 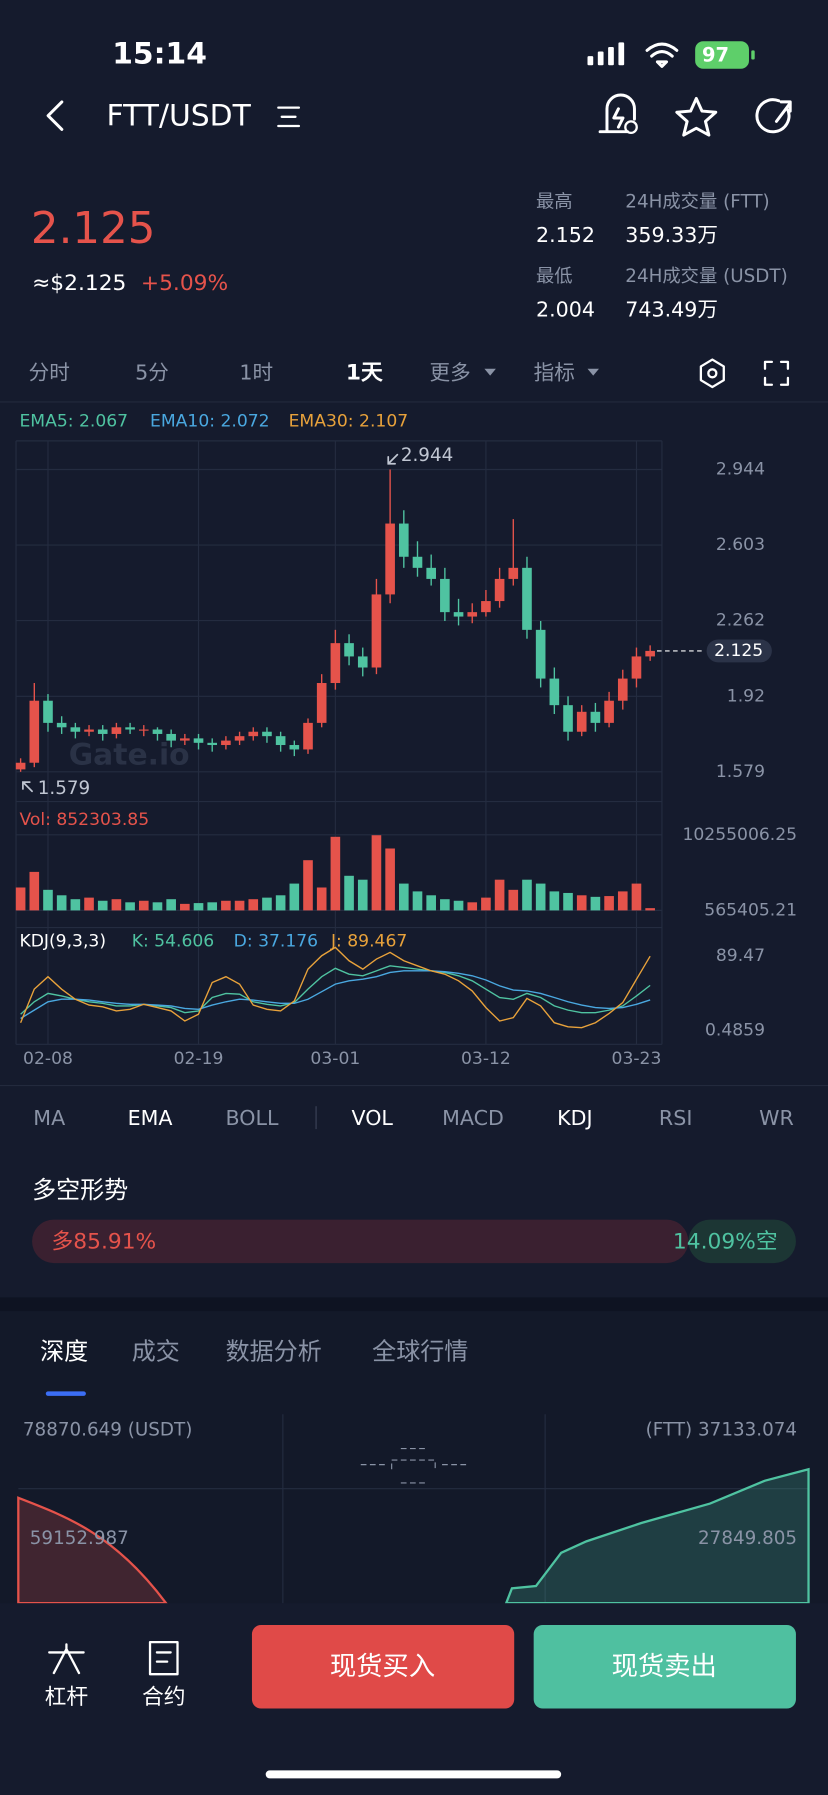 What do you see at coordinates (256, 372) in the screenshot?
I see `interval-tab: 1时` at bounding box center [256, 372].